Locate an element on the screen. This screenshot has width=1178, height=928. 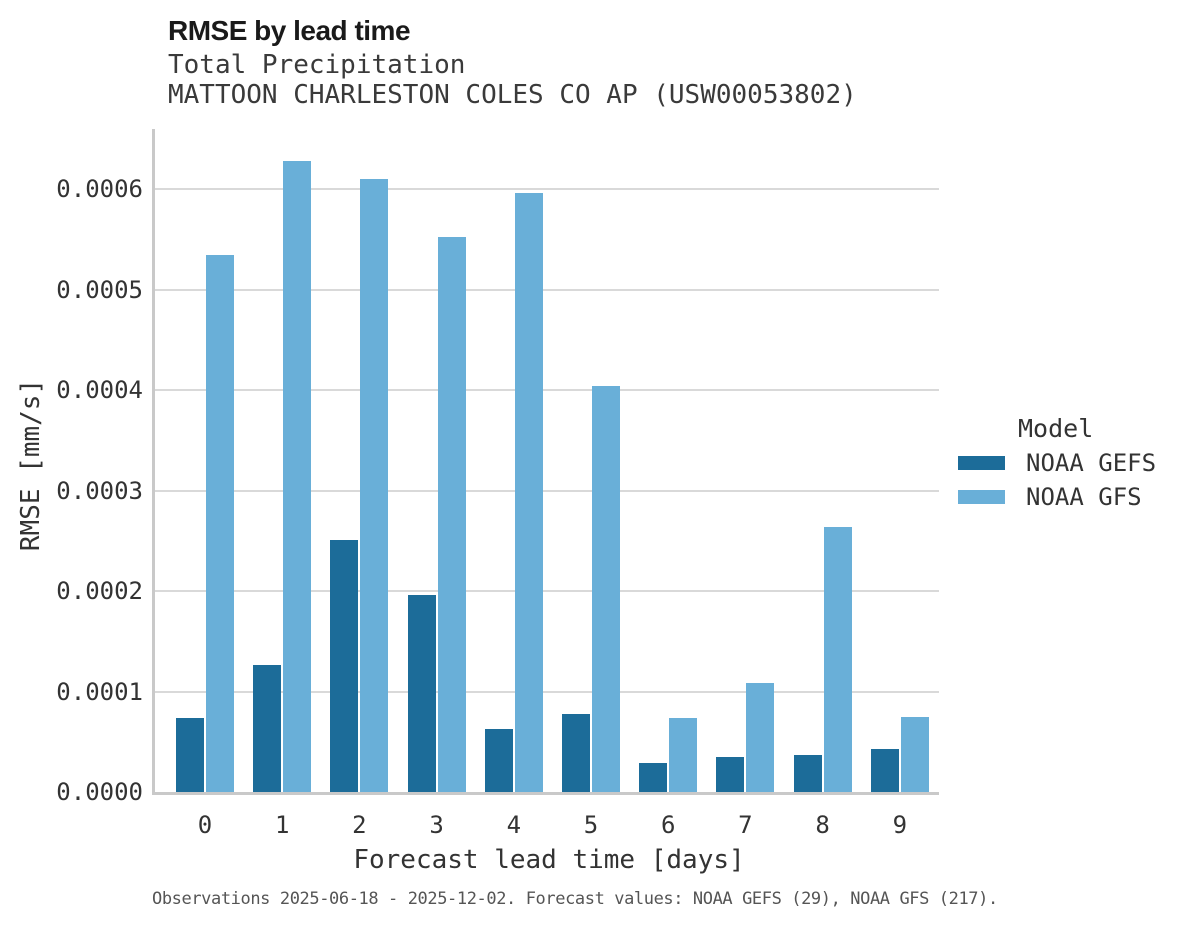
y-tick-label: 0.0005 is located at coordinates (99, 289).